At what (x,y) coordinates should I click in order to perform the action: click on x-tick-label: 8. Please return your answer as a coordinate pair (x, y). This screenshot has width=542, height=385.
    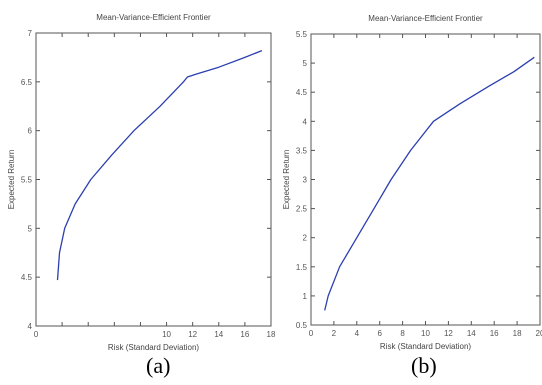
    Looking at the image, I should click on (402, 333).